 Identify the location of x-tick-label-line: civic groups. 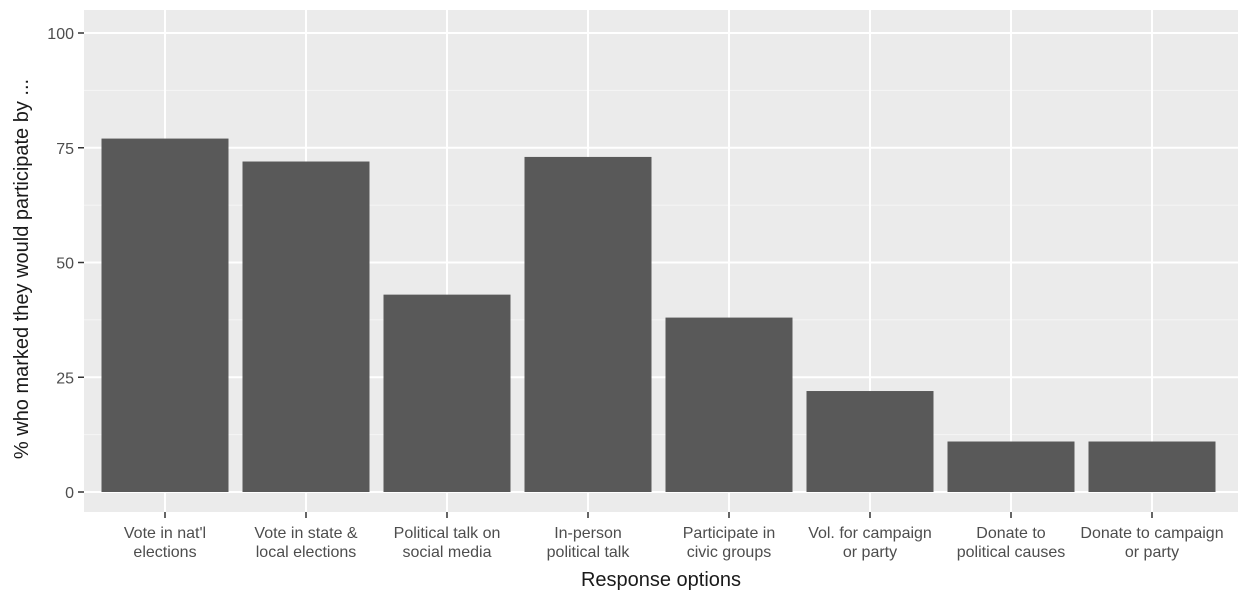
(729, 552).